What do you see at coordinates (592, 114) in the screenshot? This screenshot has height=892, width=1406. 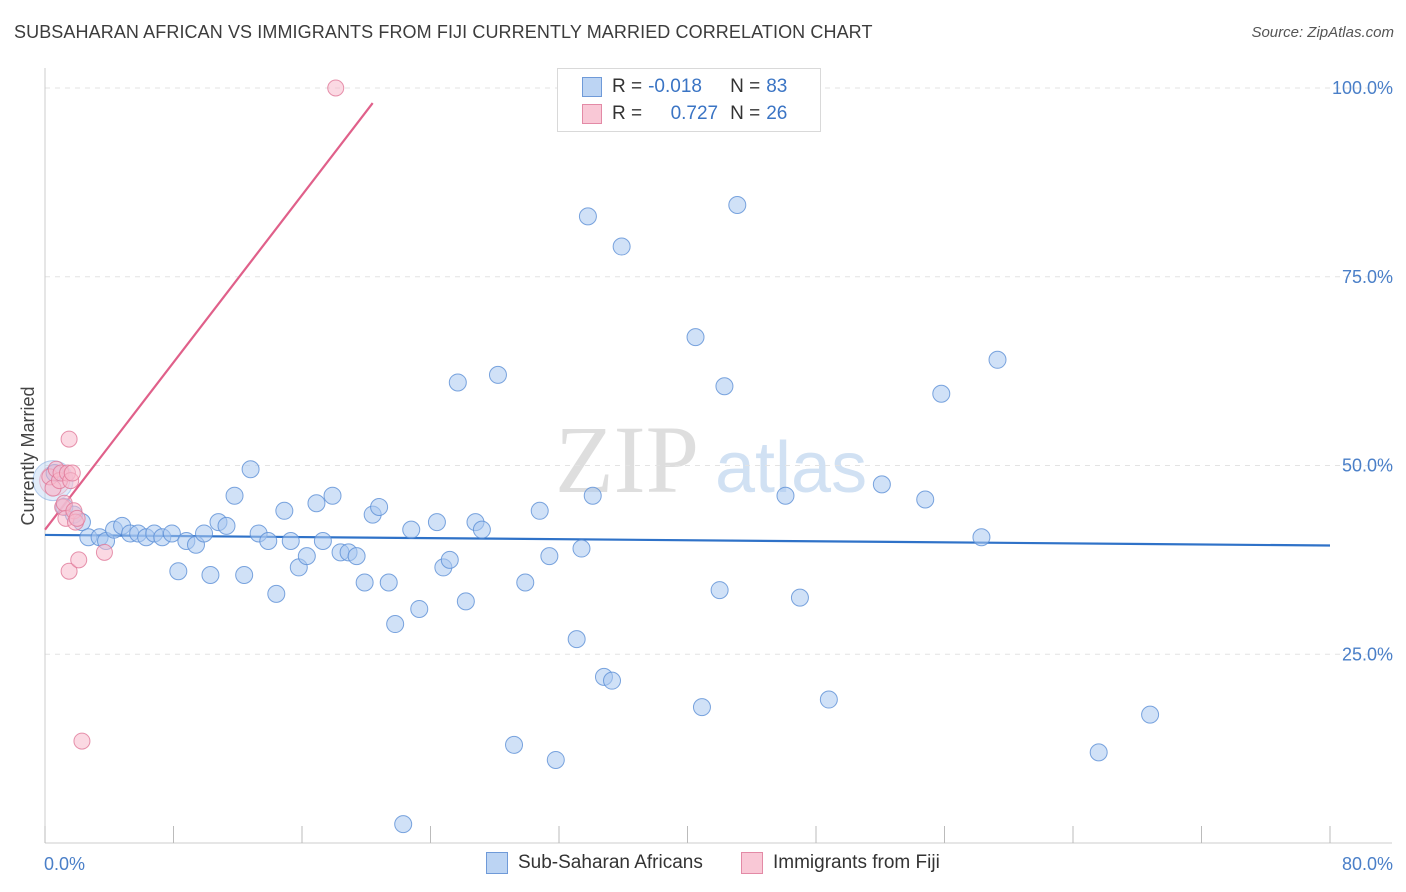 I see `legend-swatch-pink` at bounding box center [592, 114].